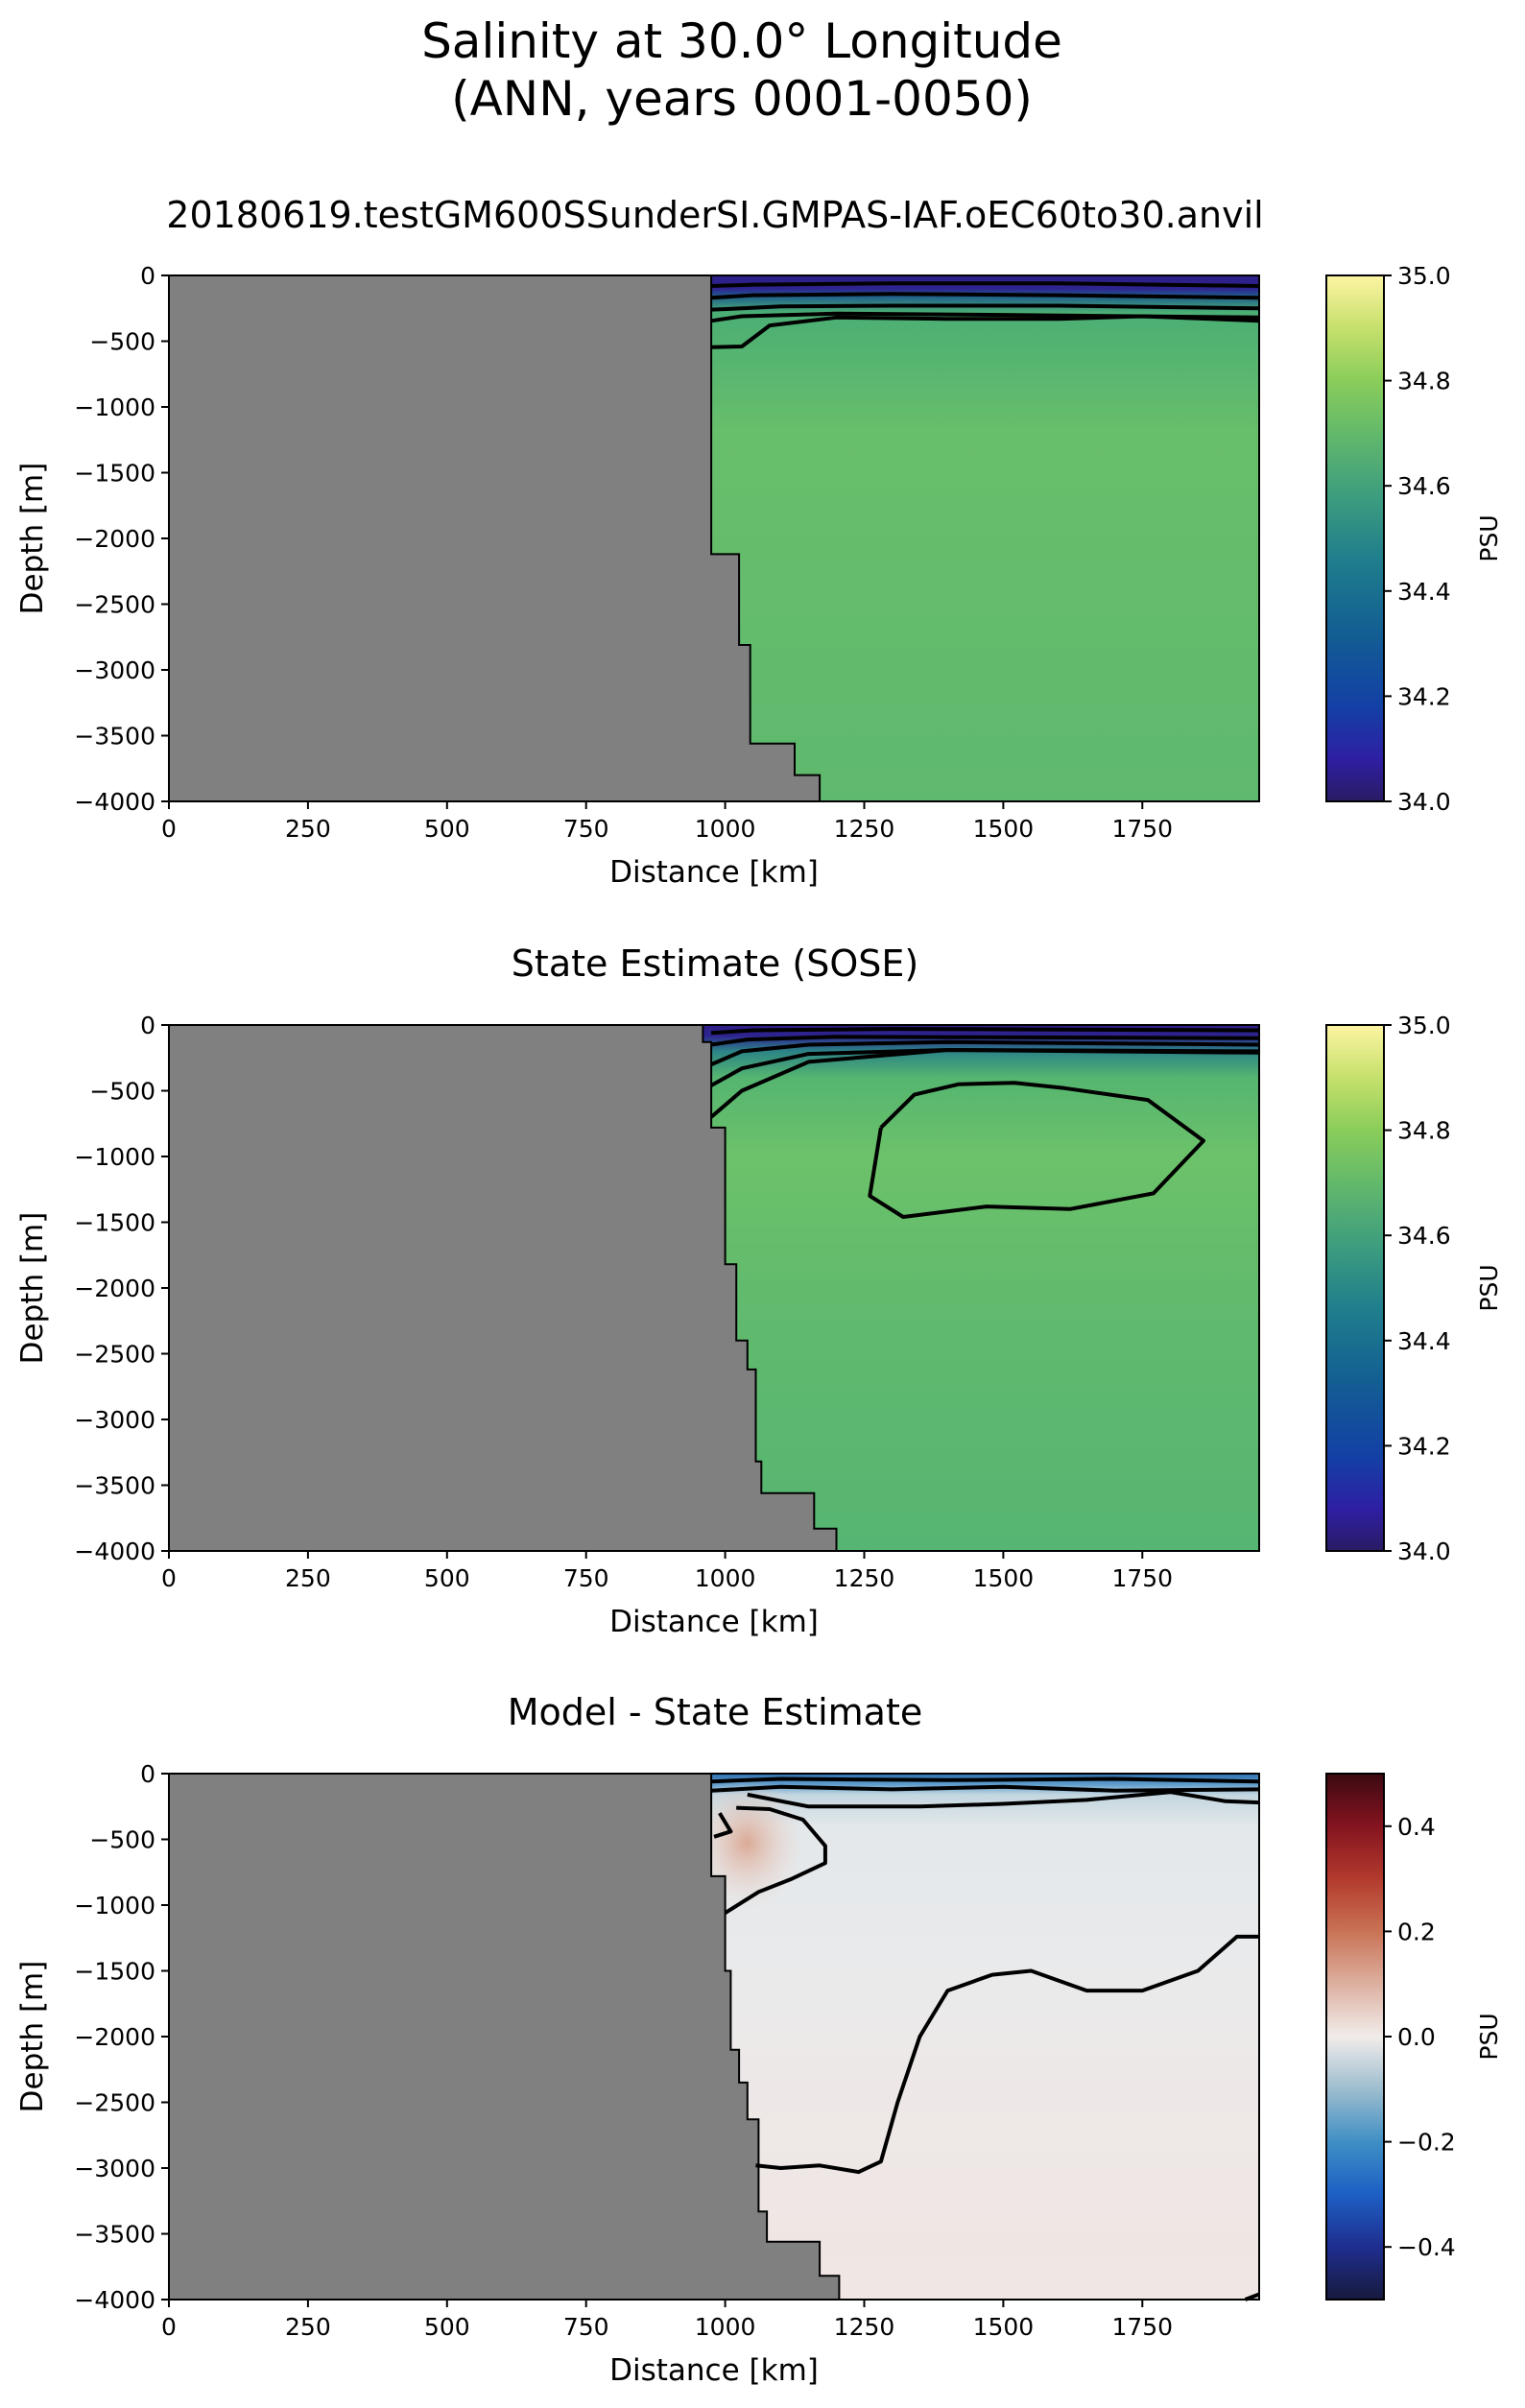 The height and width of the screenshot is (2408, 1525). Describe the element at coordinates (1417, 1289) in the screenshot. I see `colorbar-ticks: 34.0 34.2 34.4 34.6 34.8 35.0` at that location.